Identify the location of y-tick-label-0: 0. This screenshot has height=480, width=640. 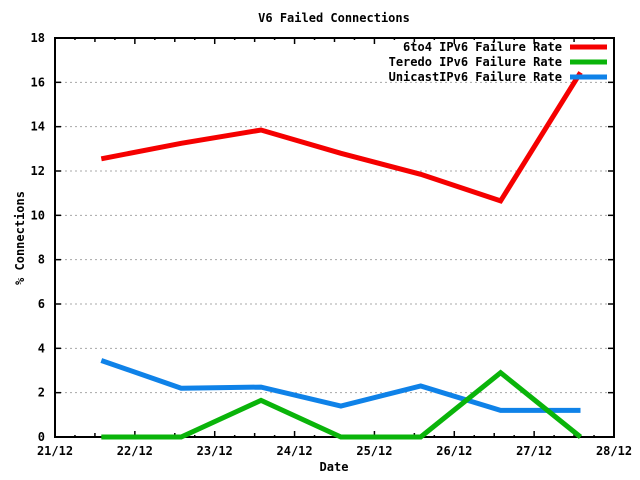
(41, 437).